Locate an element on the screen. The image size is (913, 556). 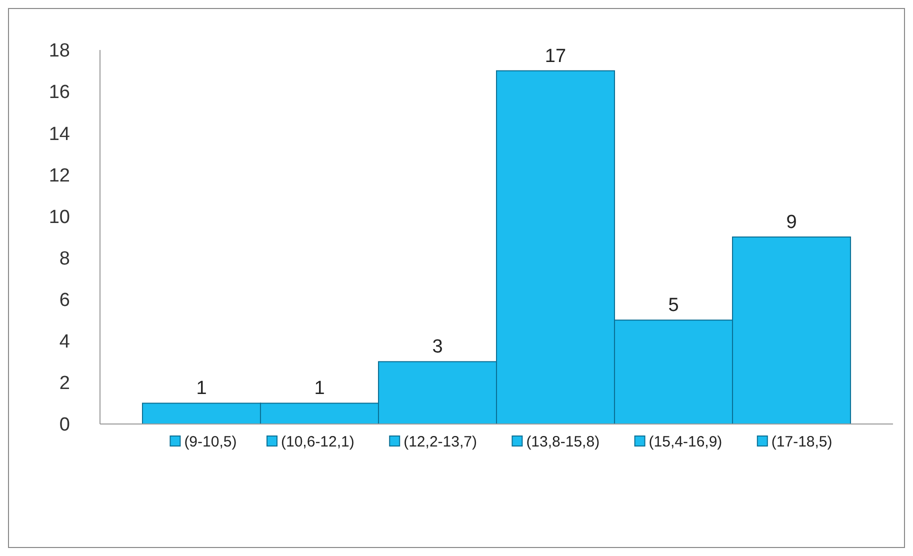
data-label: 17 is located at coordinates (555, 56).